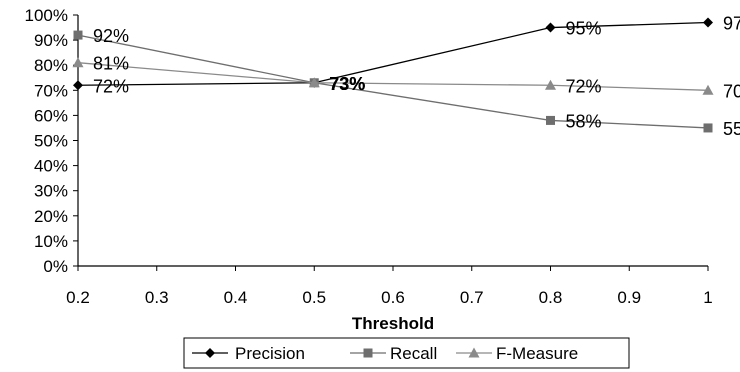 Image resolution: width=740 pixels, height=372 pixels. I want to click on data-label-f-measure: 72%, so click(584, 86).